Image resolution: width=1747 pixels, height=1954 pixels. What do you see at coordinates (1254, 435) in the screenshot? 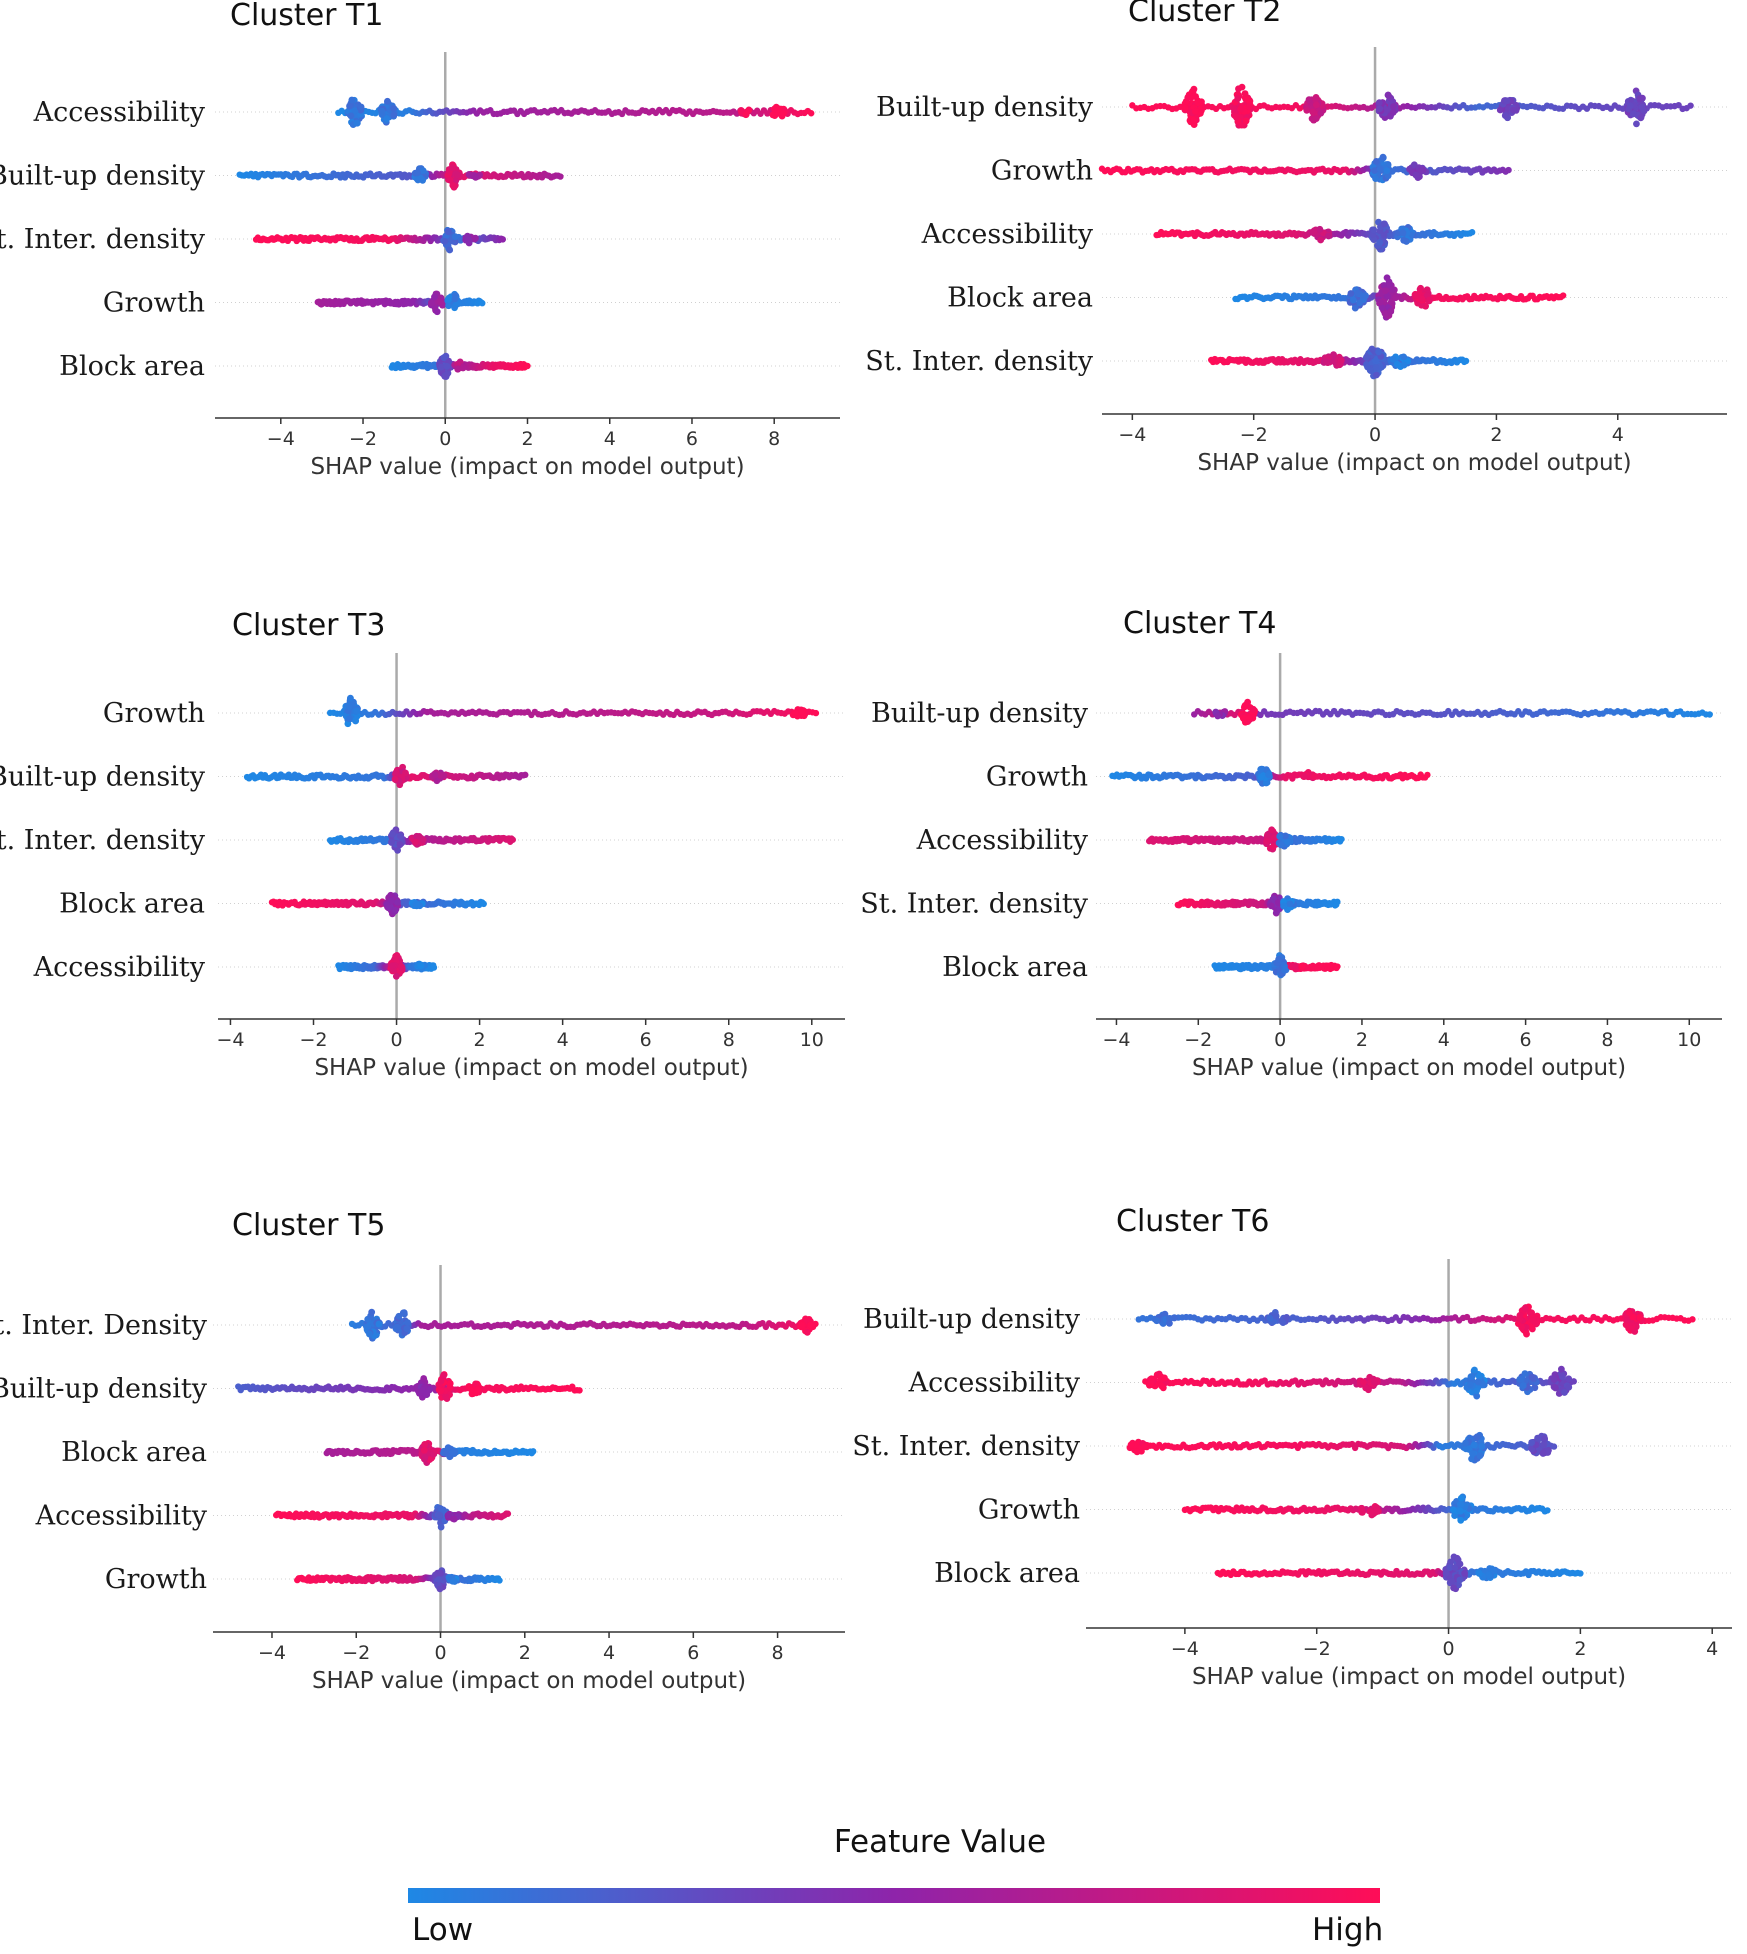
I see `x-tick-label: −2` at bounding box center [1254, 435].